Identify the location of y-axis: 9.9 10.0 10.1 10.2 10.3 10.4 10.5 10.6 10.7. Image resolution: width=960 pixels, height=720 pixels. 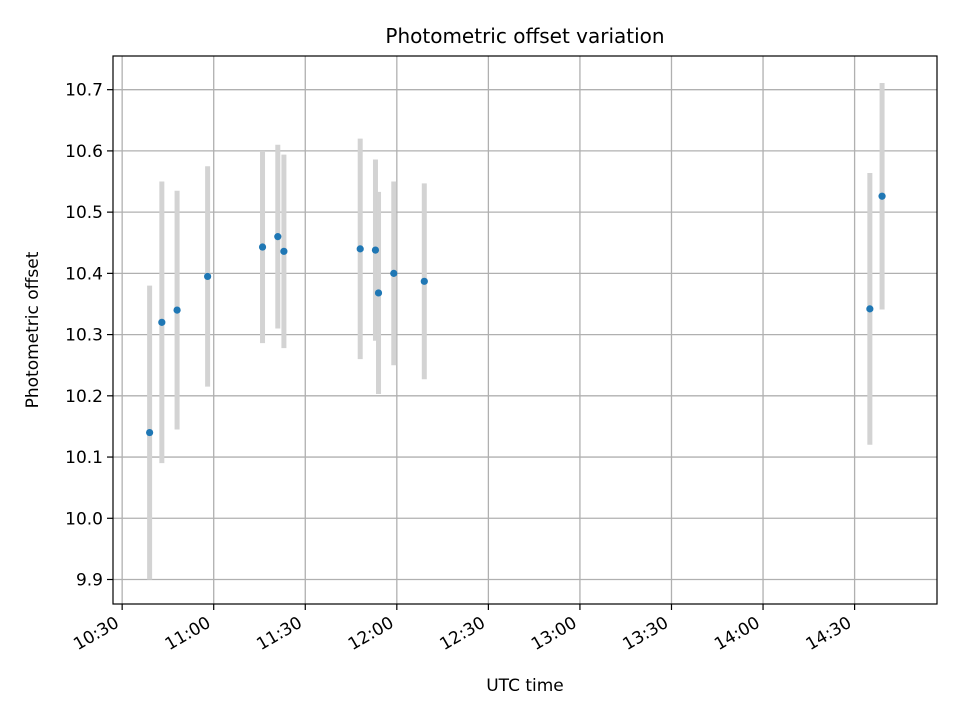
(89, 336).